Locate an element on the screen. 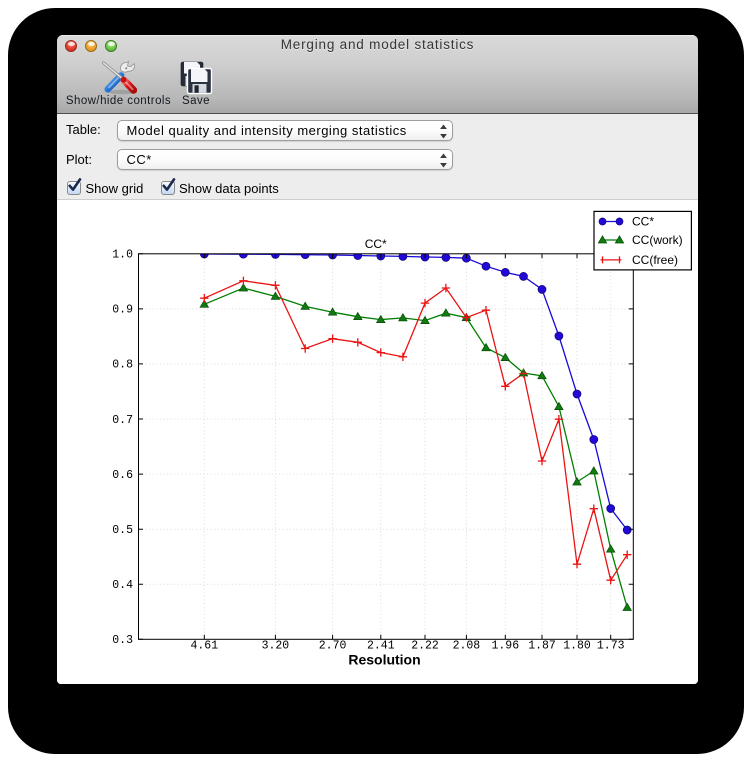 This screenshot has height=764, width=754. svg-text: CC(free) is located at coordinates (655, 260).